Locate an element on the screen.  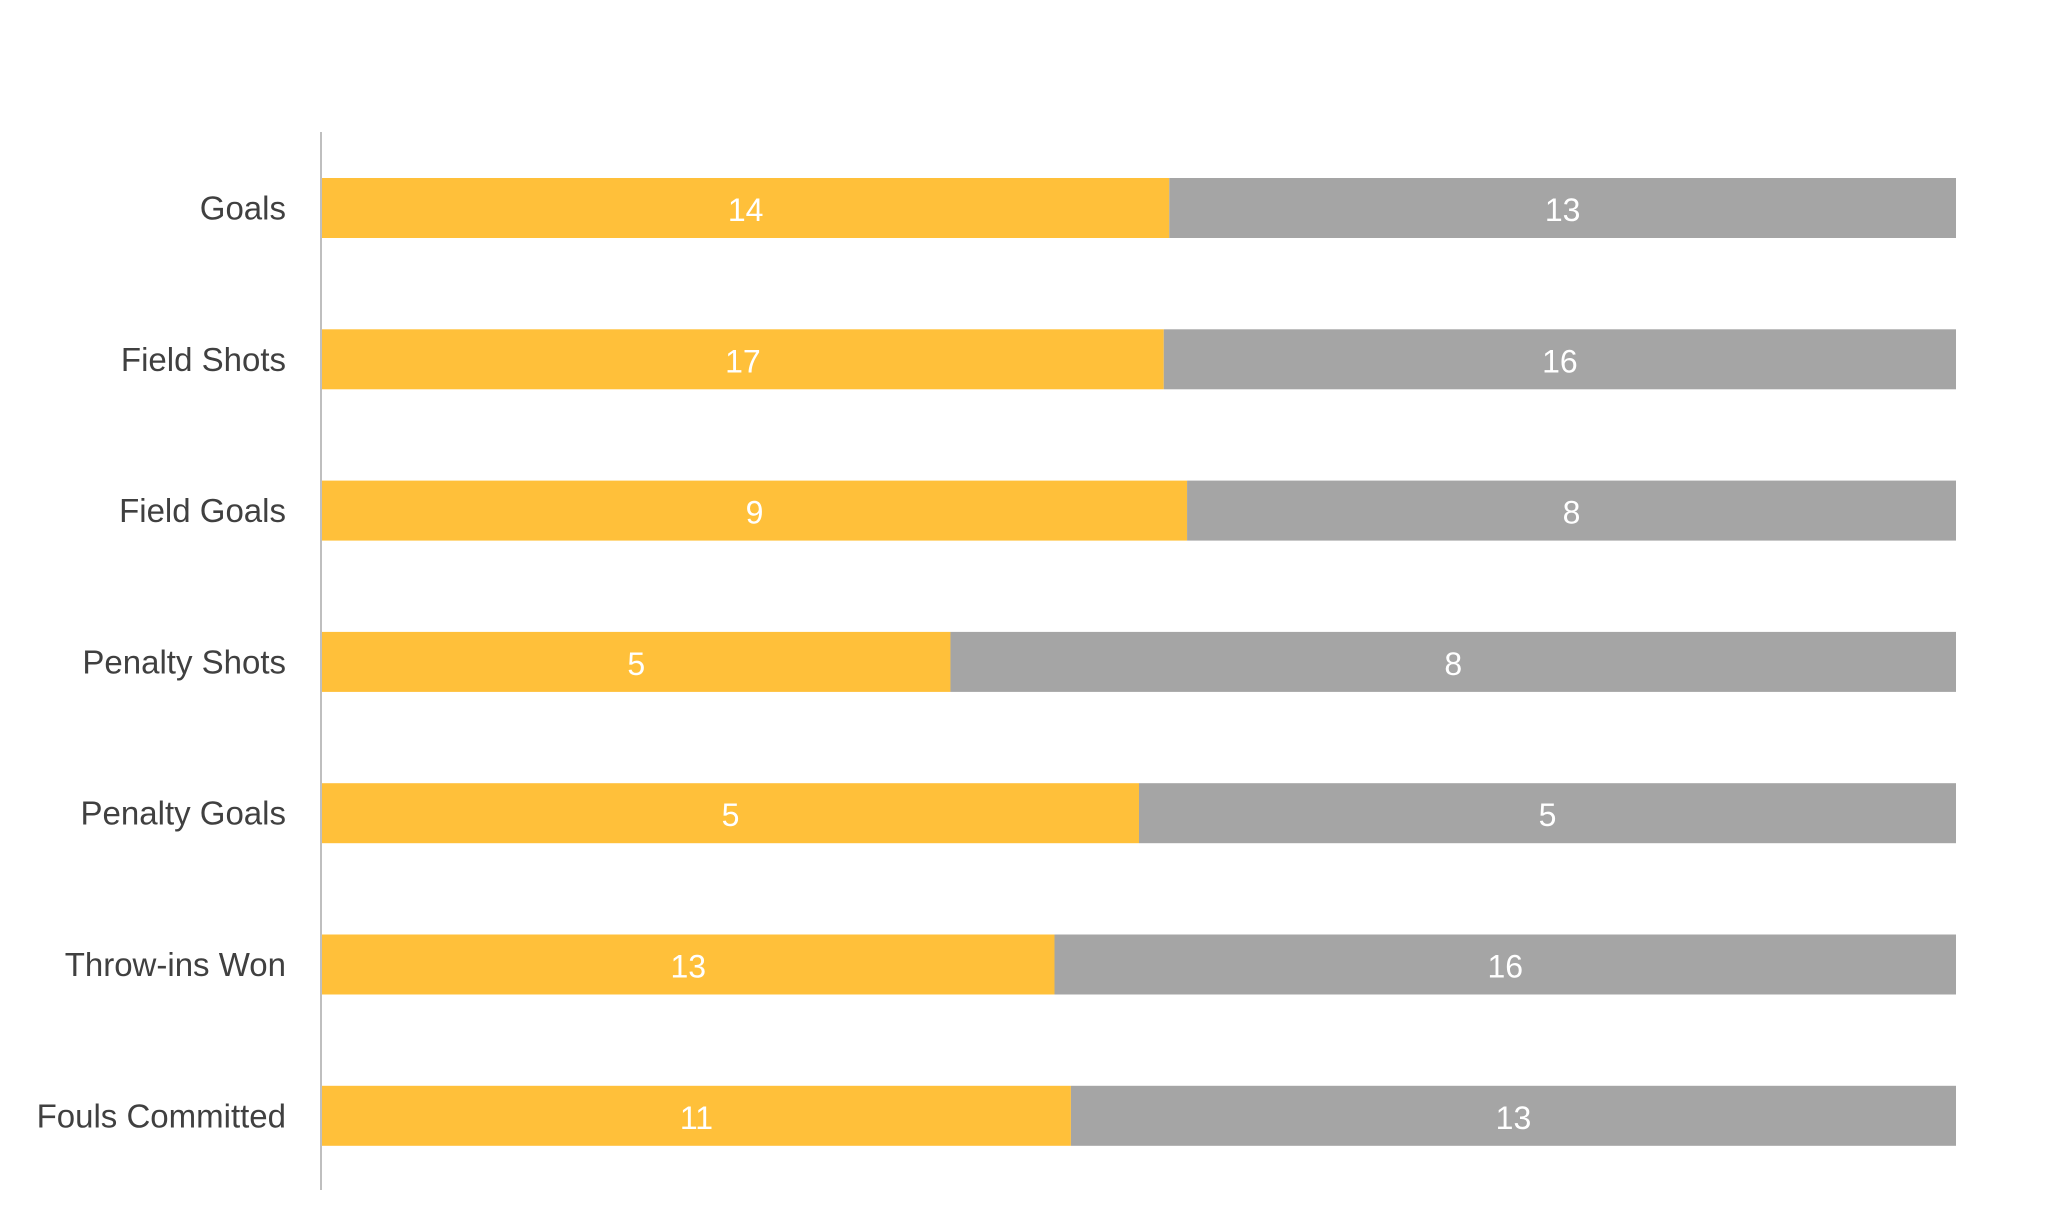
data-label: 17 is located at coordinates (743, 361).